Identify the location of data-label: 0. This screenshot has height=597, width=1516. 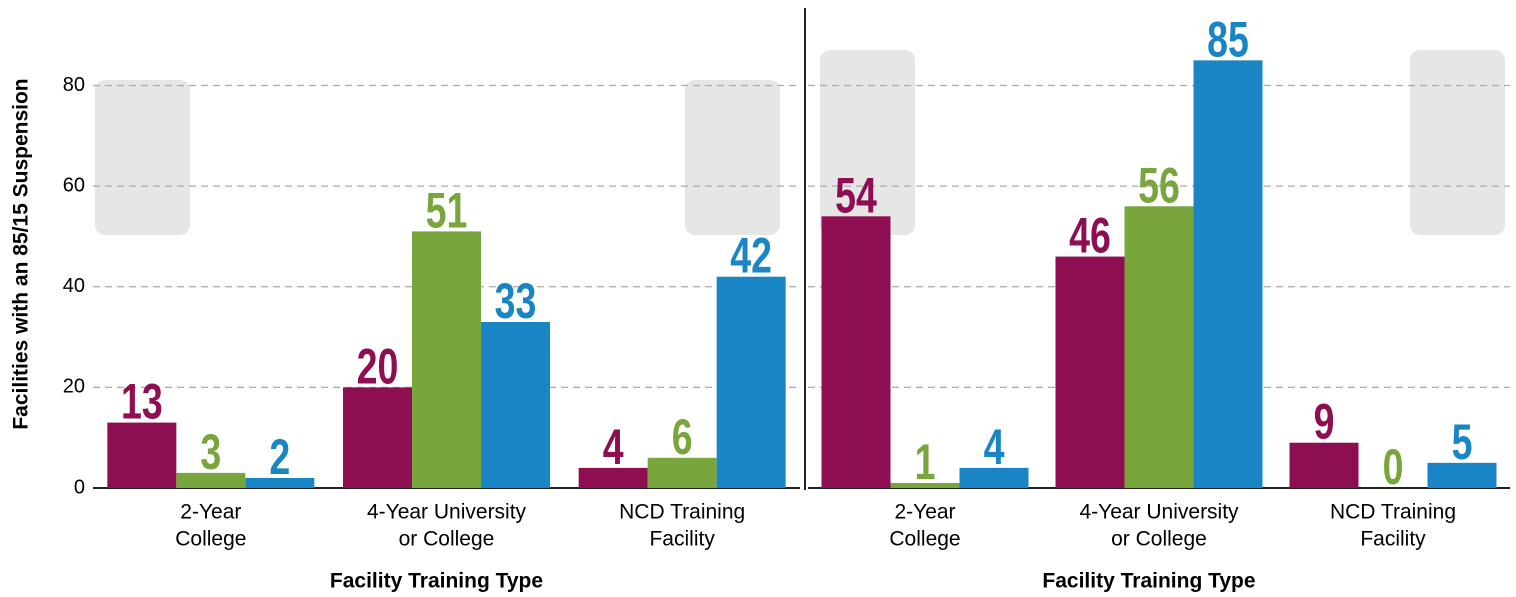
(1393, 467).